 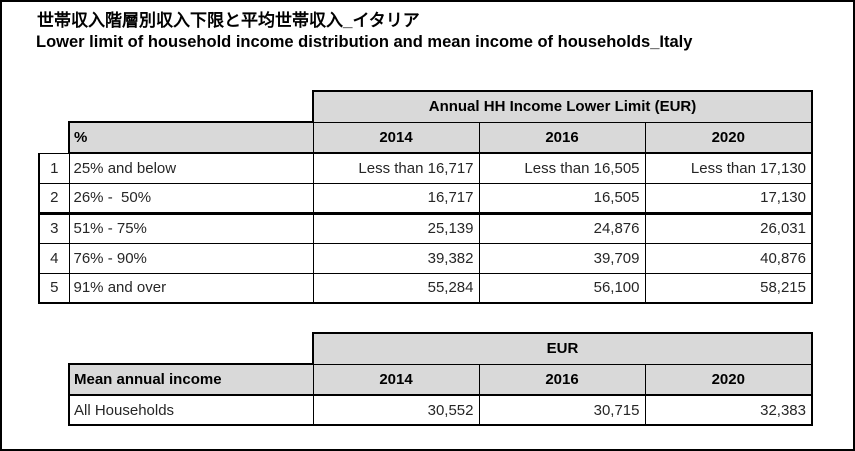 What do you see at coordinates (562, 410) in the screenshot?
I see `cell-2016: 30,715` at bounding box center [562, 410].